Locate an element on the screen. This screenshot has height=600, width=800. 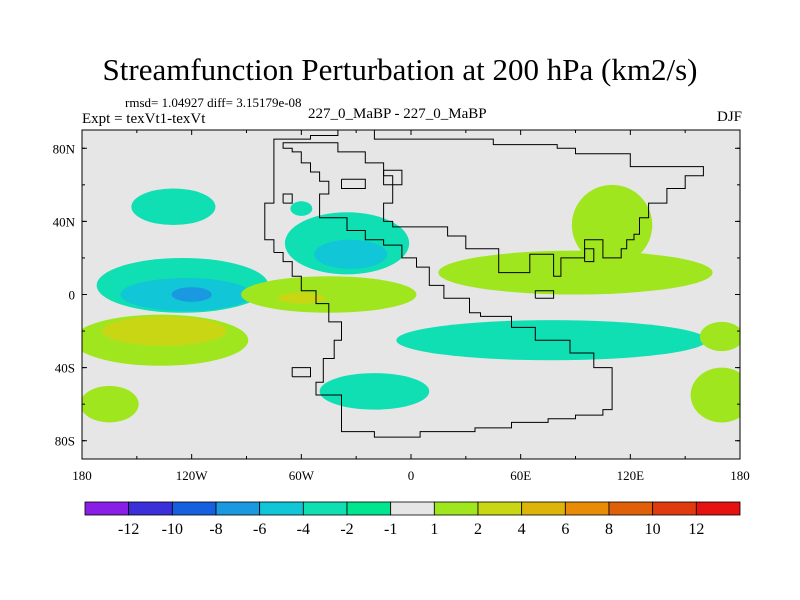
colorbar-label: 8 is located at coordinates (609, 529).